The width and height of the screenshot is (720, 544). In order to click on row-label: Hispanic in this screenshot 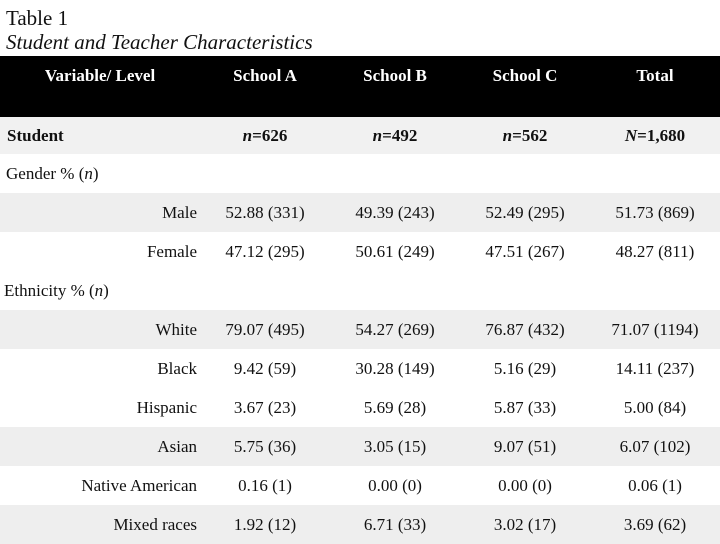, I will do `click(166, 407)`.